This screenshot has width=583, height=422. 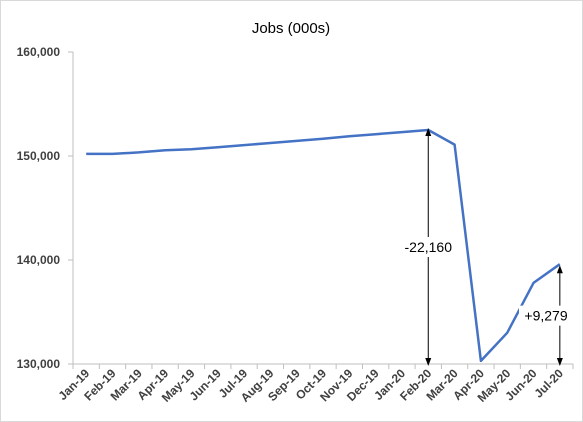 I want to click on y-tick-label: 160,000, so click(x=39, y=52).